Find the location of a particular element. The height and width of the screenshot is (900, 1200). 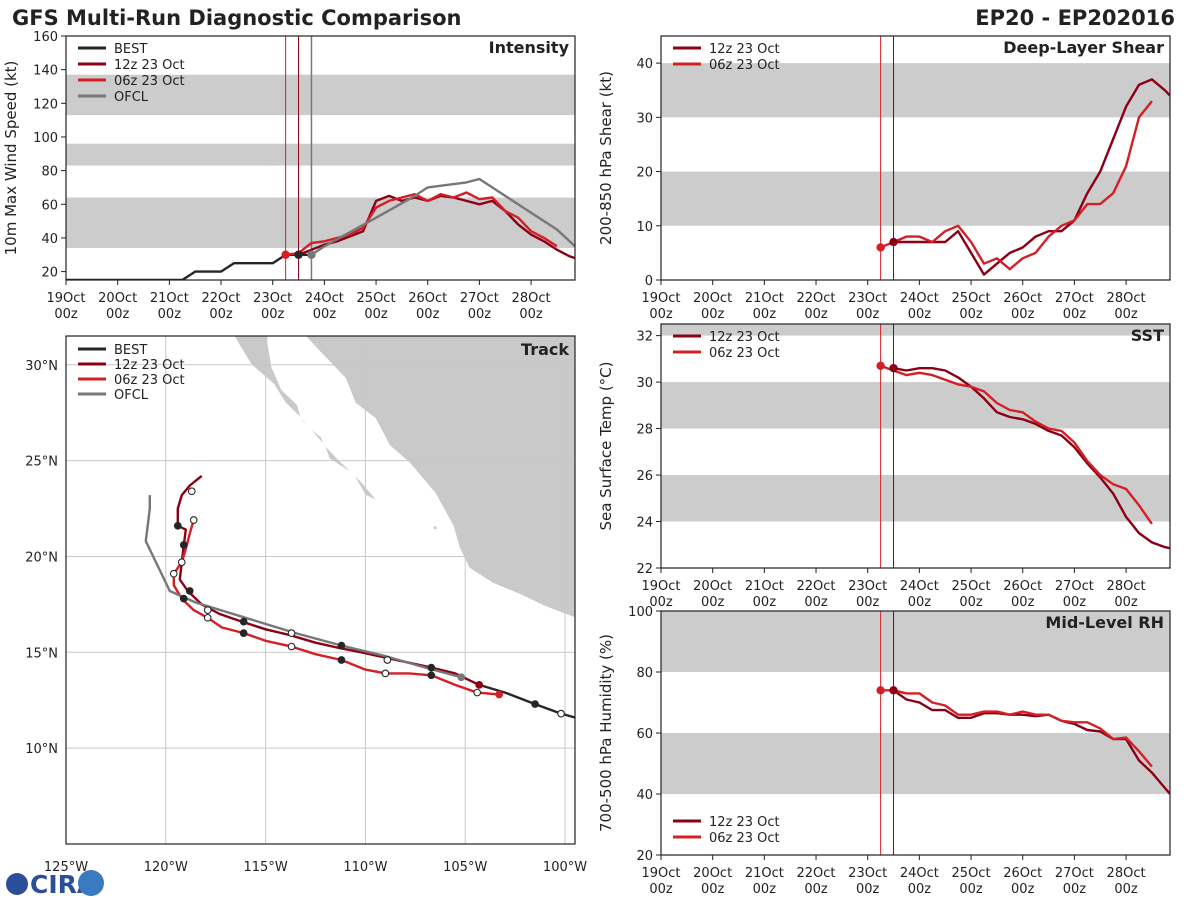

panel-title: Deep-Layer Shear is located at coordinates (1083, 47).